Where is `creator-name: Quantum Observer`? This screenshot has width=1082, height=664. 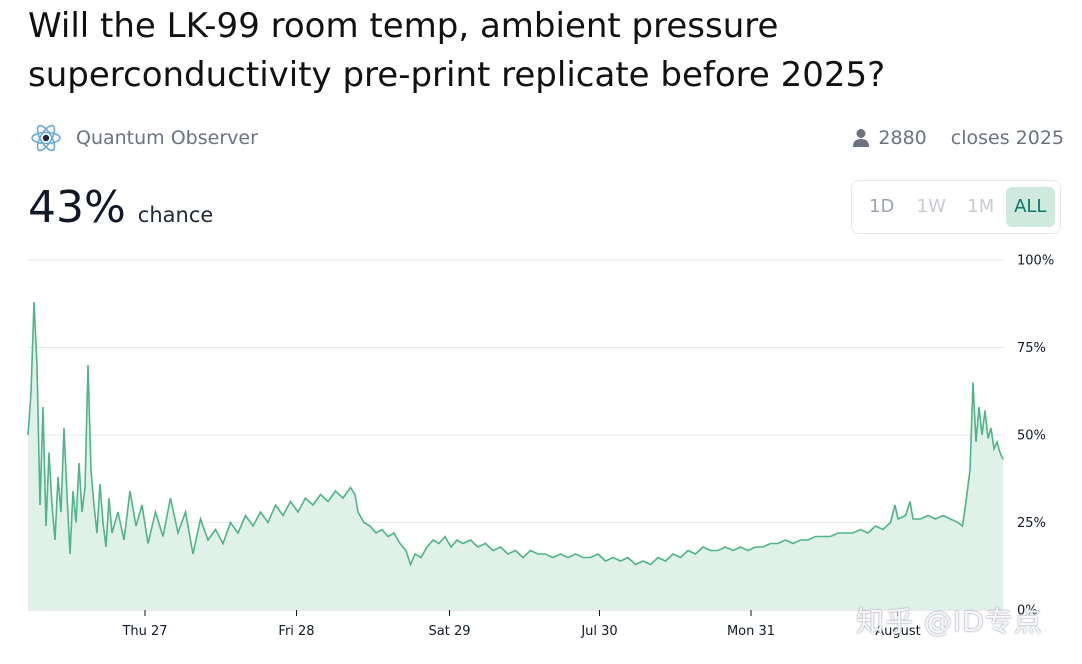 creator-name: Quantum Observer is located at coordinates (167, 138).